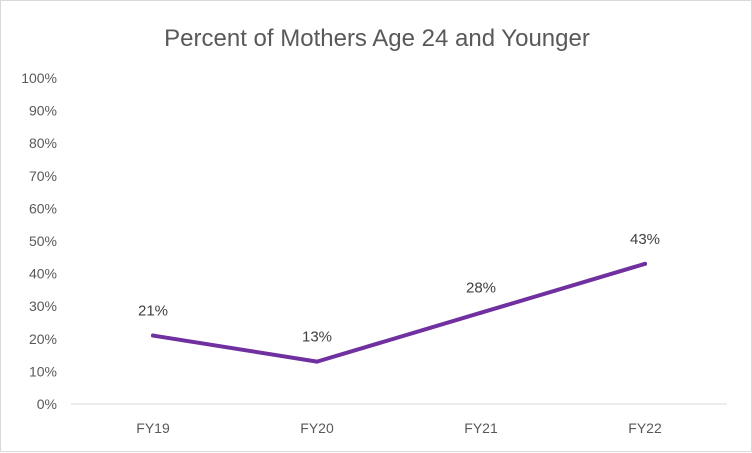 The image size is (752, 453). What do you see at coordinates (153, 311) in the screenshot?
I see `data-label: 21%` at bounding box center [153, 311].